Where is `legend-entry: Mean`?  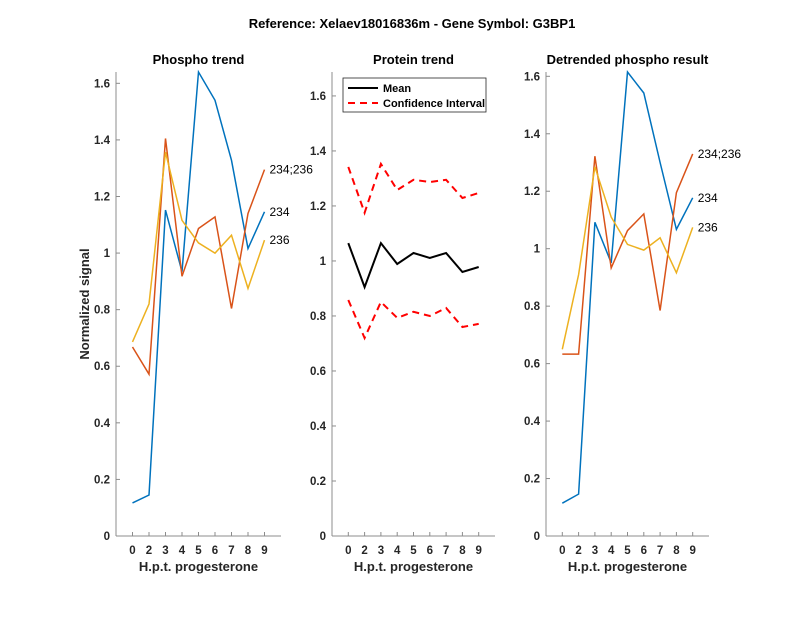
legend-entry: Mean is located at coordinates (397, 89).